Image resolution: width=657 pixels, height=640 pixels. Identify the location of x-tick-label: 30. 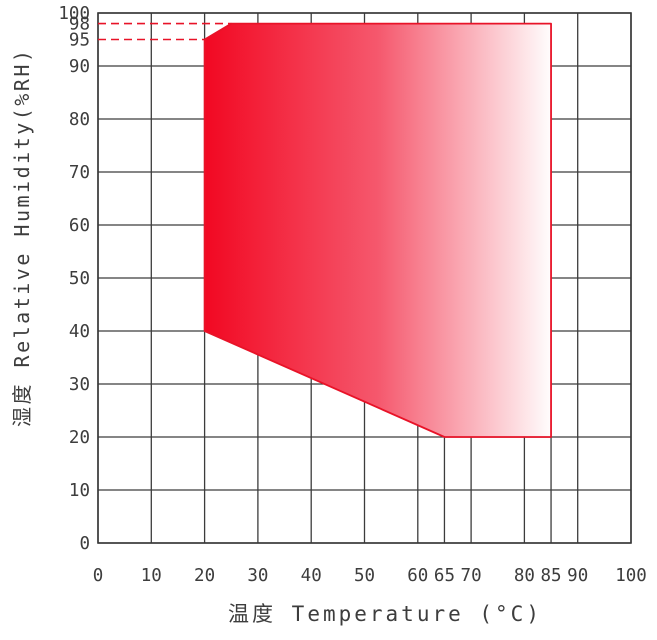
(257, 576).